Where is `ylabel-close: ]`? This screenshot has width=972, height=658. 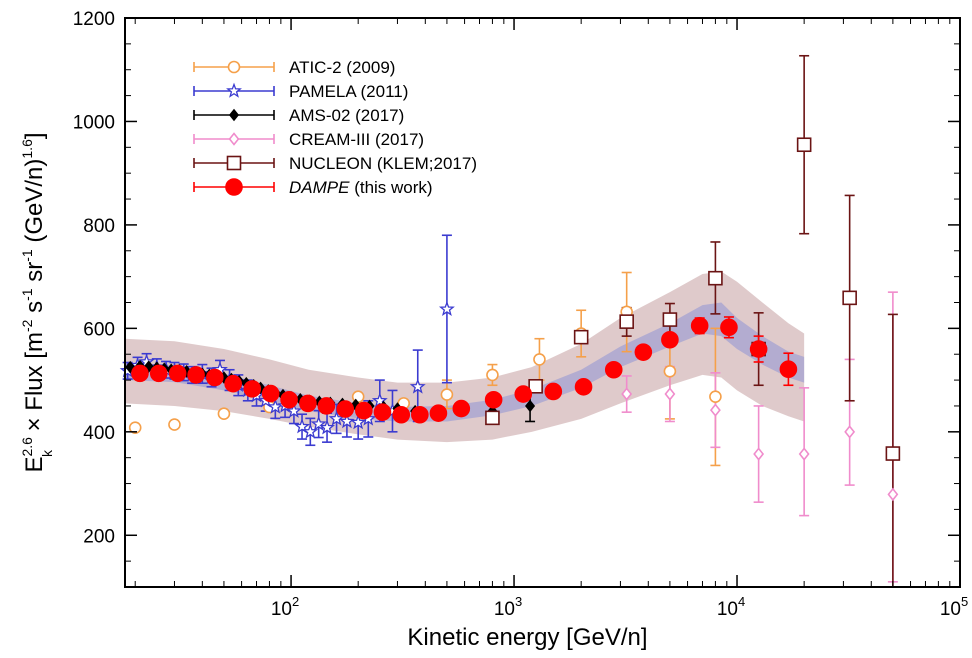
ylabel-close: ] is located at coordinates (34, 135).